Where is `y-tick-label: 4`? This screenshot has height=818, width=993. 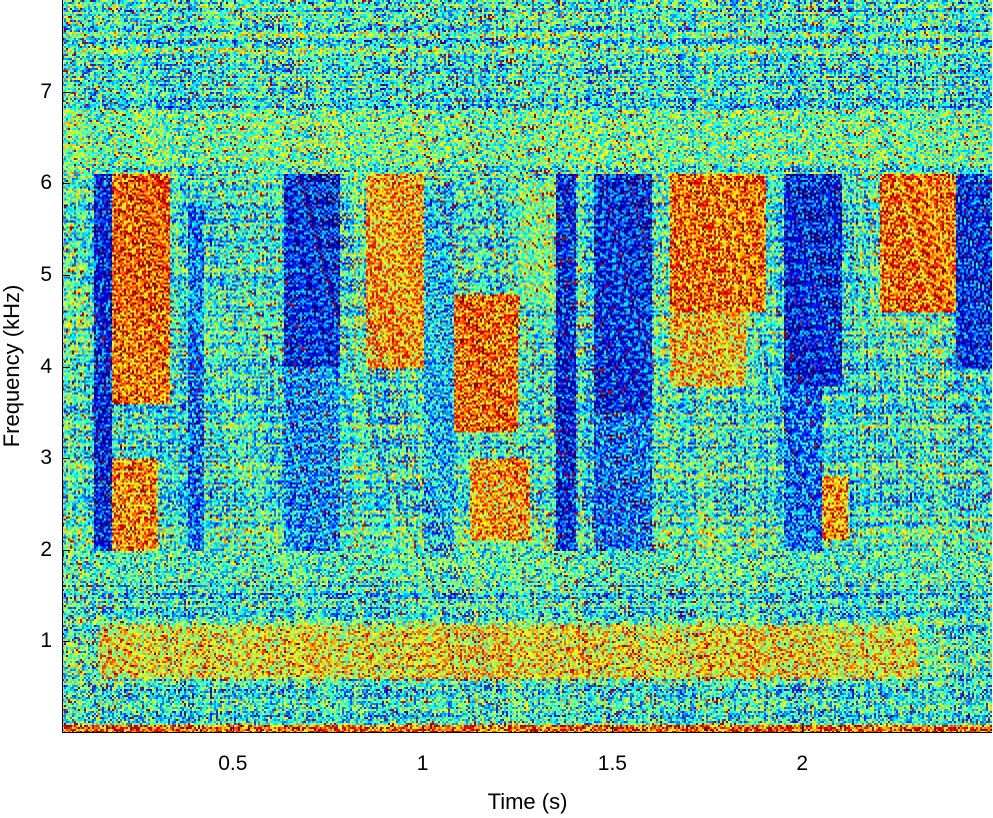 y-tick-label: 4 is located at coordinates (46, 366).